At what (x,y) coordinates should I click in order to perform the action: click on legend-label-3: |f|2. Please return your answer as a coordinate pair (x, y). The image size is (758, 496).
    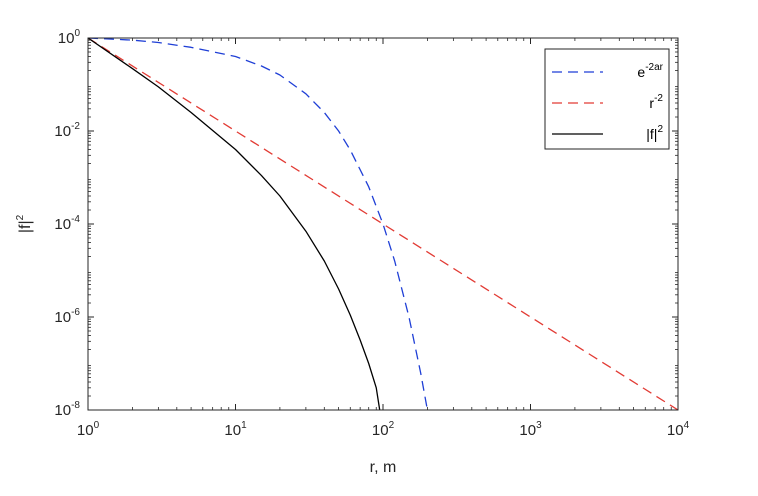
    Looking at the image, I should click on (654, 133).